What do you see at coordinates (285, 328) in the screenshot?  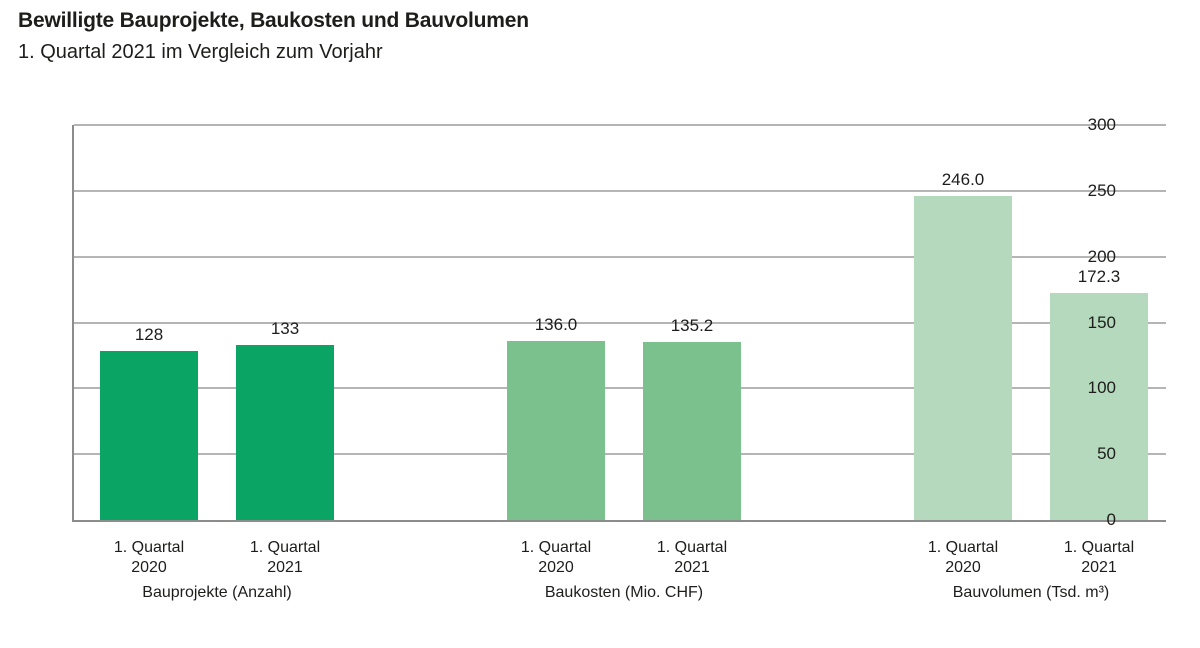 I see `bar-value-label: 133` at bounding box center [285, 328].